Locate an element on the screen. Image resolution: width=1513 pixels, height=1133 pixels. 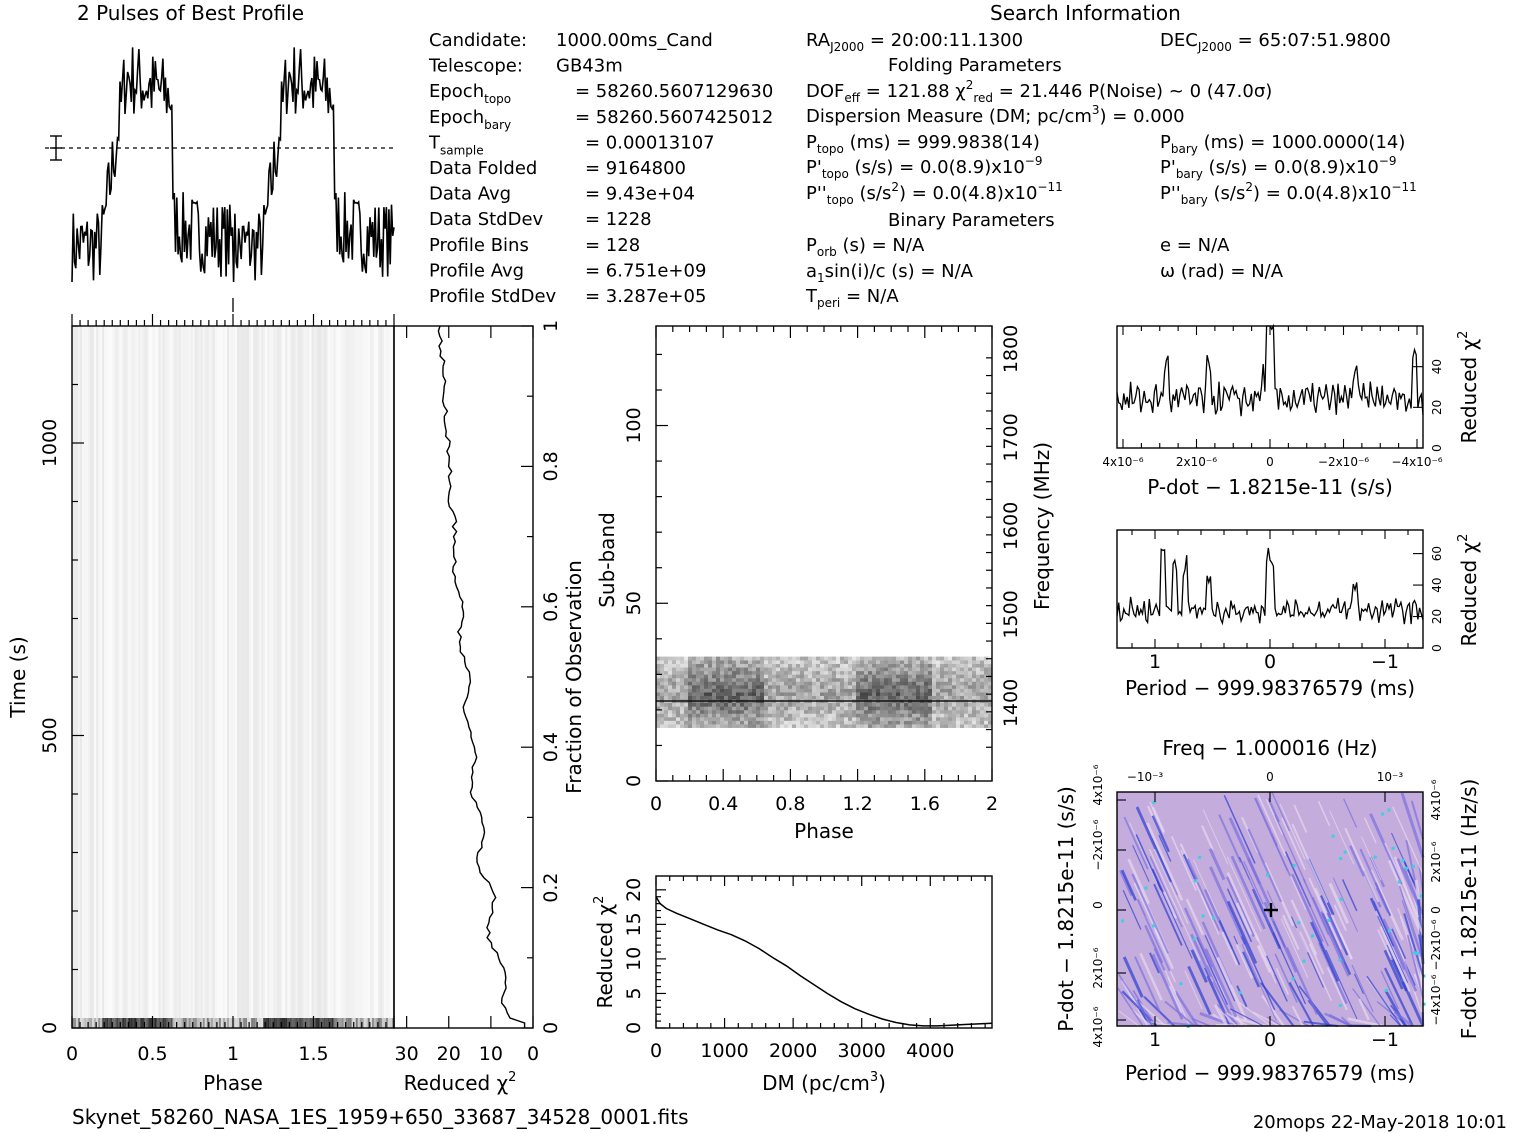
tick-label: −2x10⁻⁶ is located at coordinates (1343, 462).